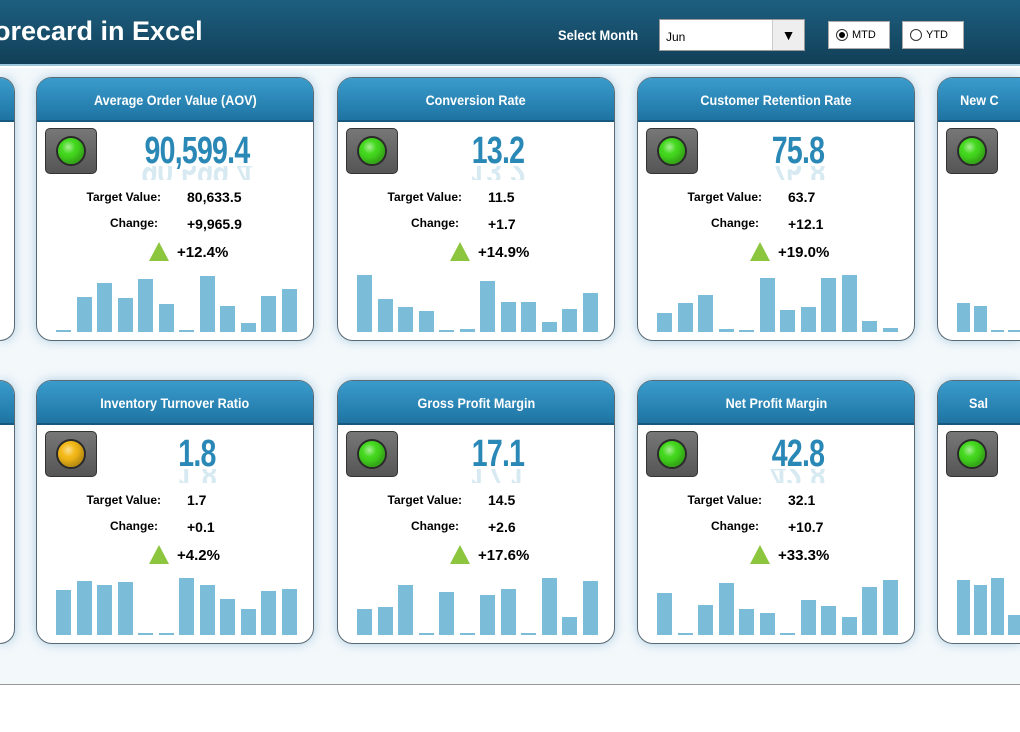 The image size is (1020, 732). What do you see at coordinates (197, 173) in the screenshot?
I see `kpi-value-reflection: 90,599.4` at bounding box center [197, 173].